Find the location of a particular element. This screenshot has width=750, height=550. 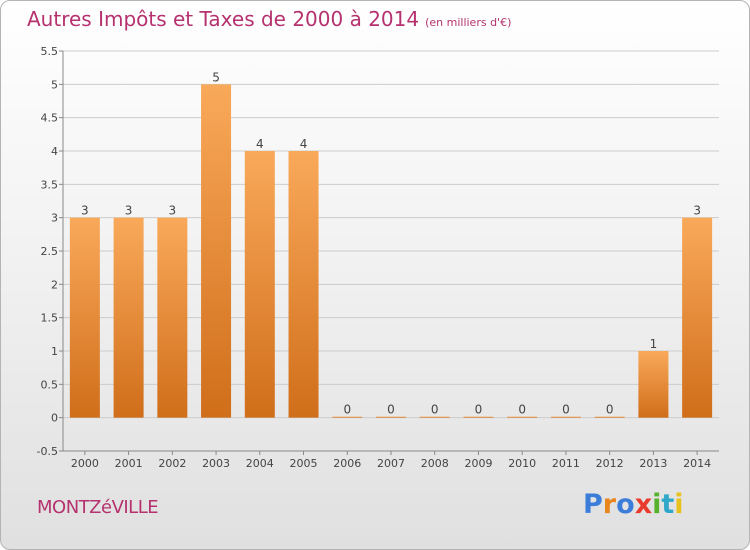

x-tick-label: 2003 is located at coordinates (216, 463).